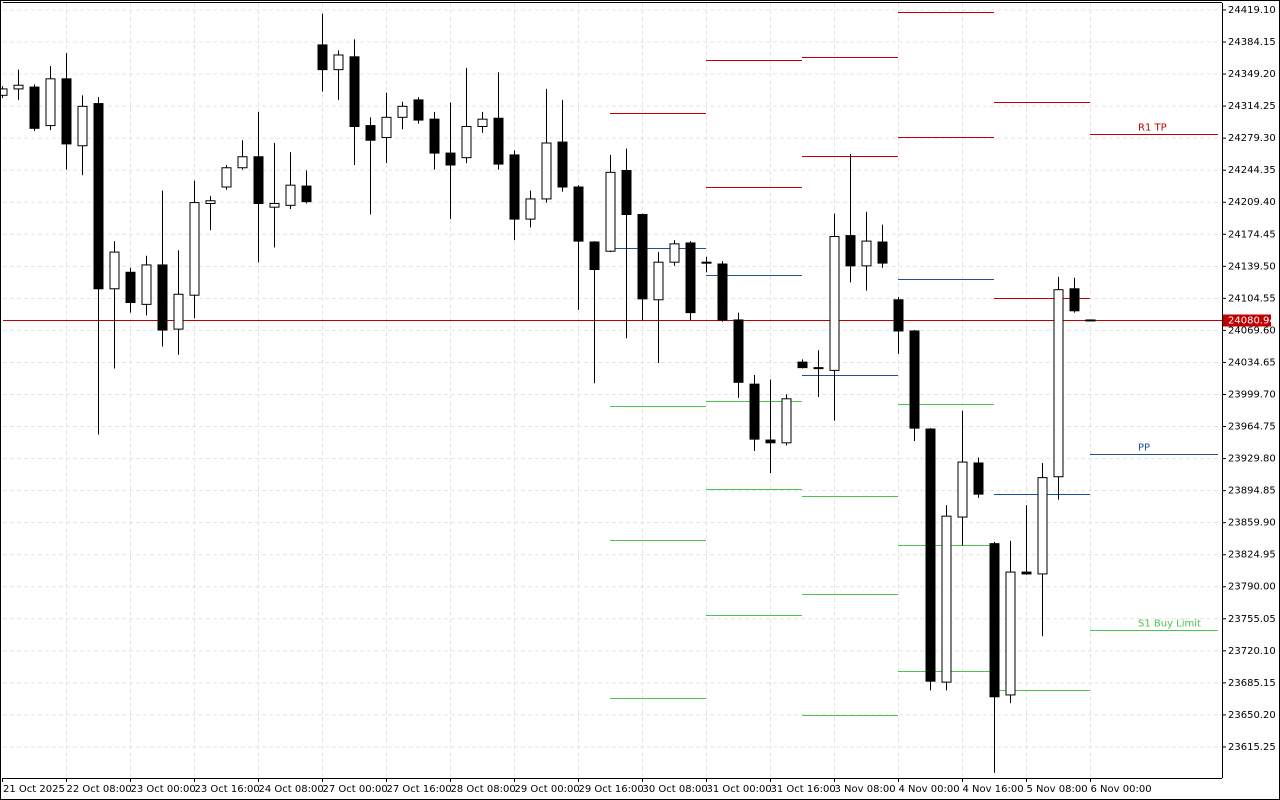 The image size is (1280, 800). I want to click on pivot-level-label: S1 Buy Limit, so click(1169, 624).